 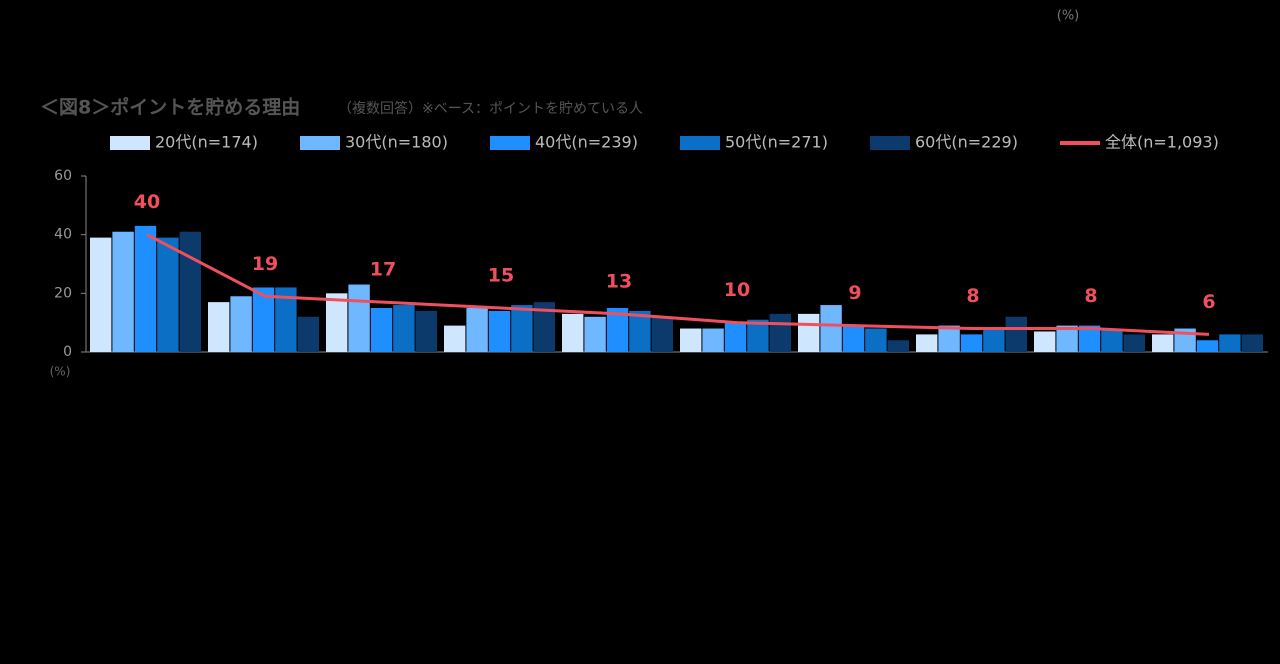 What do you see at coordinates (60, 372) in the screenshot?
I see `y-unit: (%)` at bounding box center [60, 372].